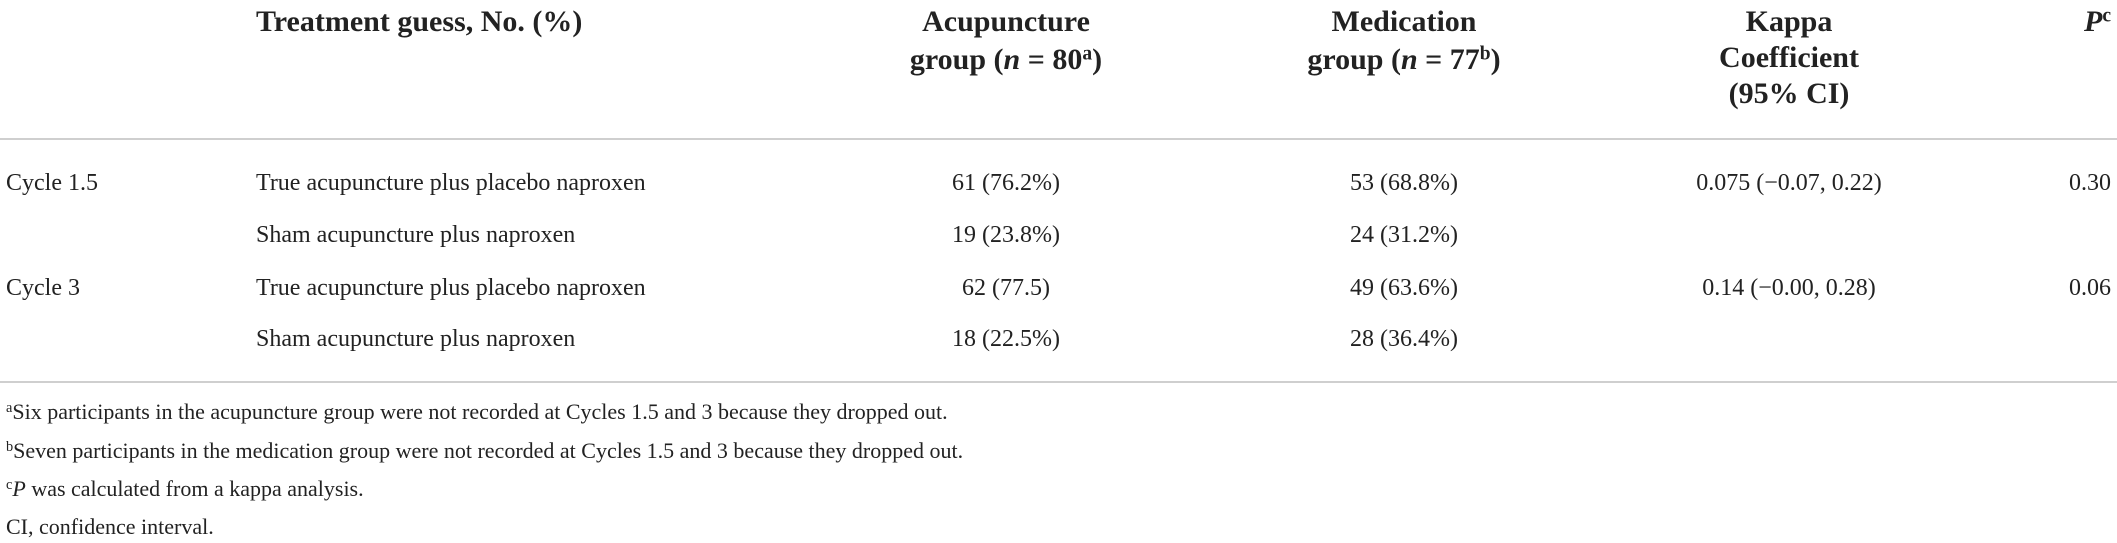 This screenshot has height=543, width=2117. Describe the element at coordinates (52, 183) in the screenshot. I see `cell-cycle: Cycle 1.5` at that location.